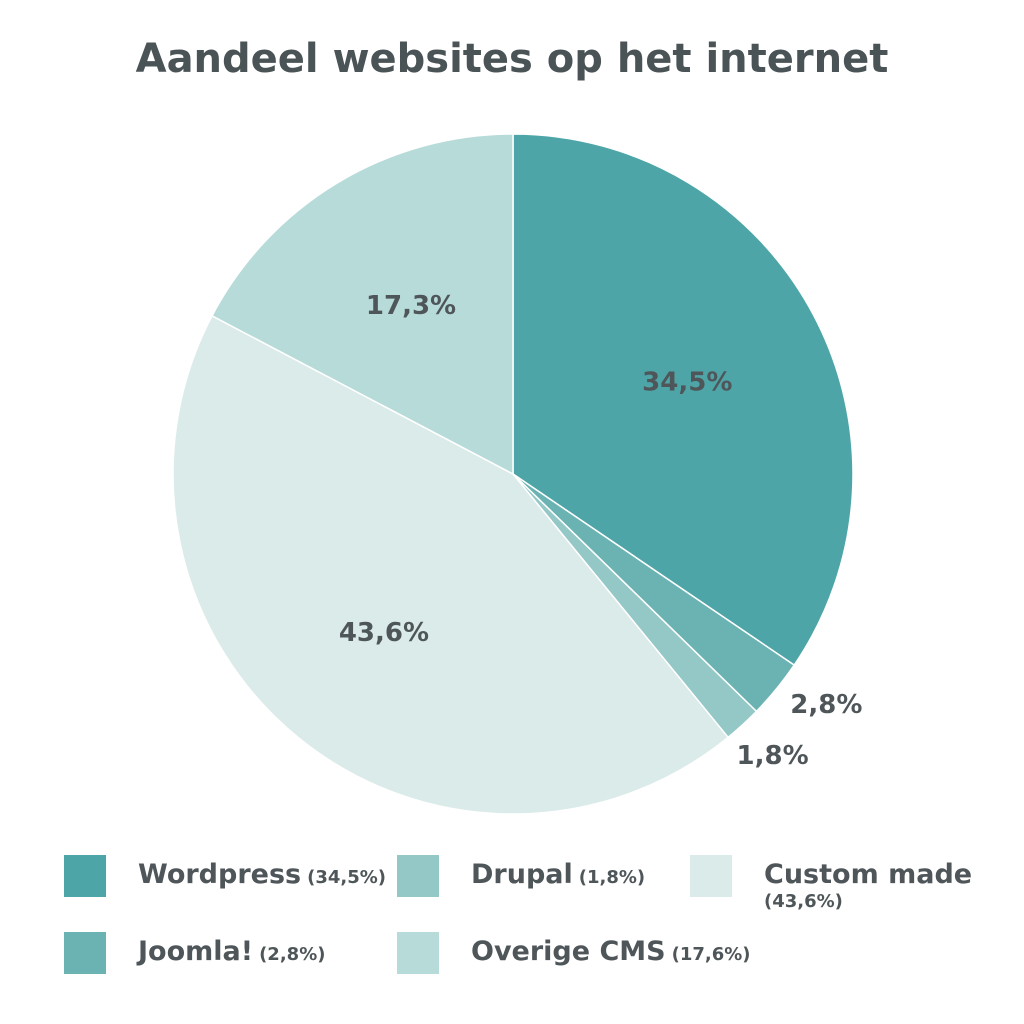 This screenshot has width=1024, height=1024. I want to click on legend-item-custom-made: Custom made (43,6%), so click(831, 884).